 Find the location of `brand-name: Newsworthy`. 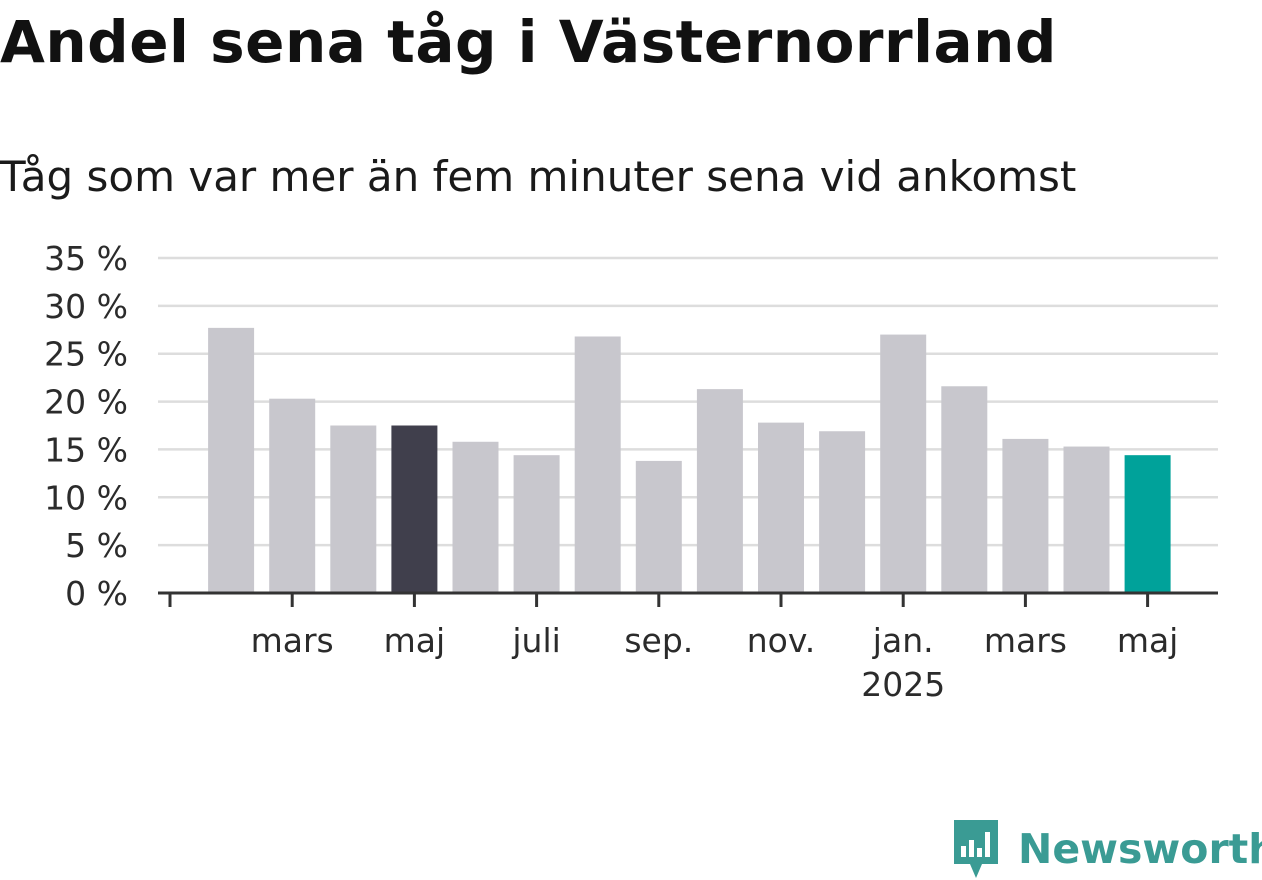

brand-name: Newsworthy is located at coordinates (1140, 849).